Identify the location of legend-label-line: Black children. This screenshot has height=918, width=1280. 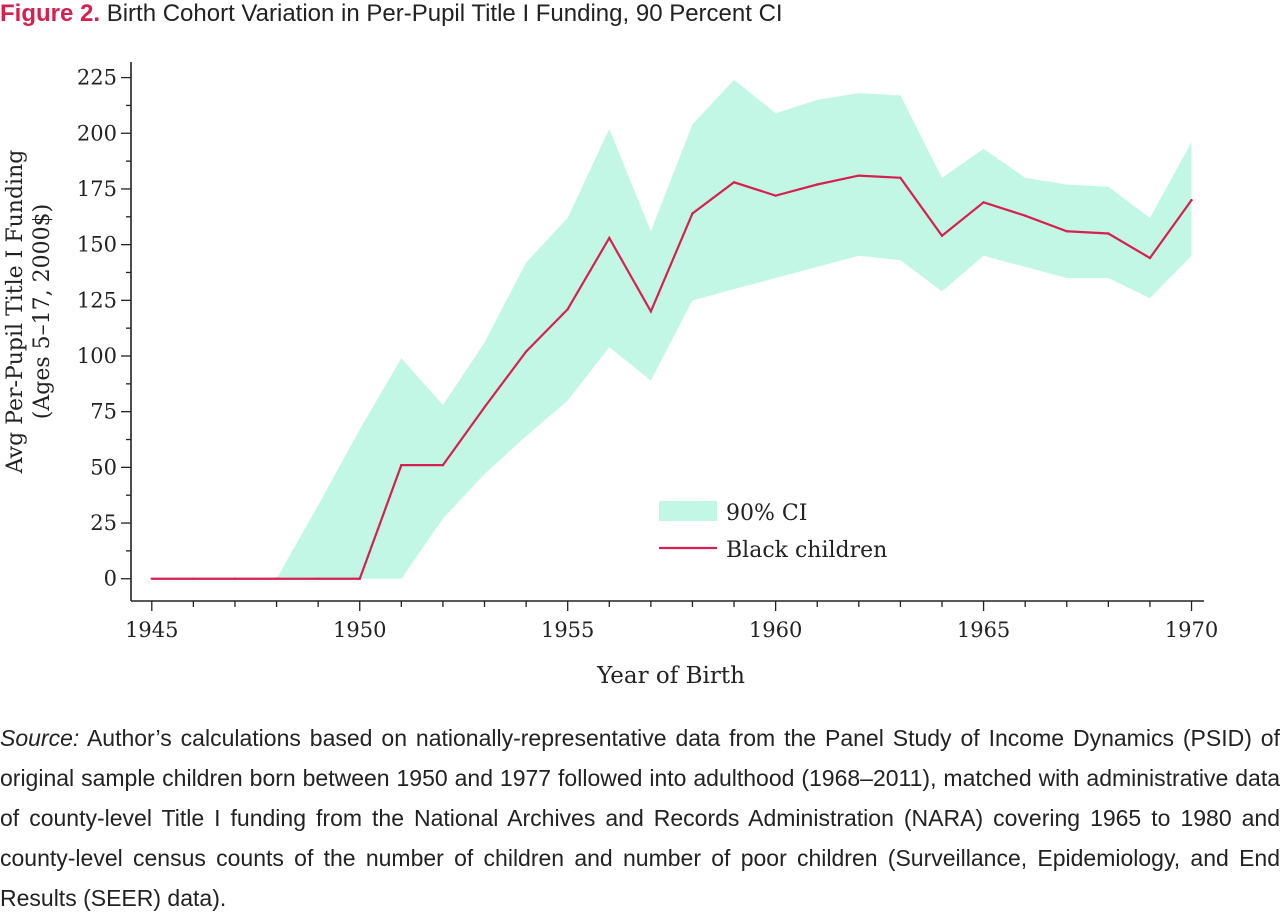
(806, 550).